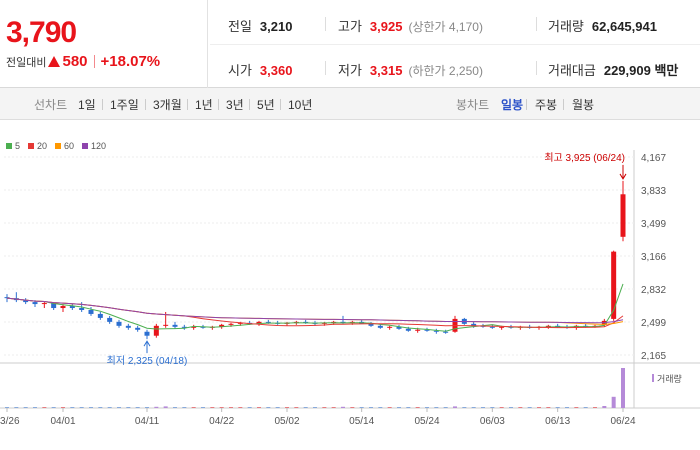 This screenshot has width=700, height=450. Describe the element at coordinates (75, 61) in the screenshot. I see `change-value: 580` at that location.